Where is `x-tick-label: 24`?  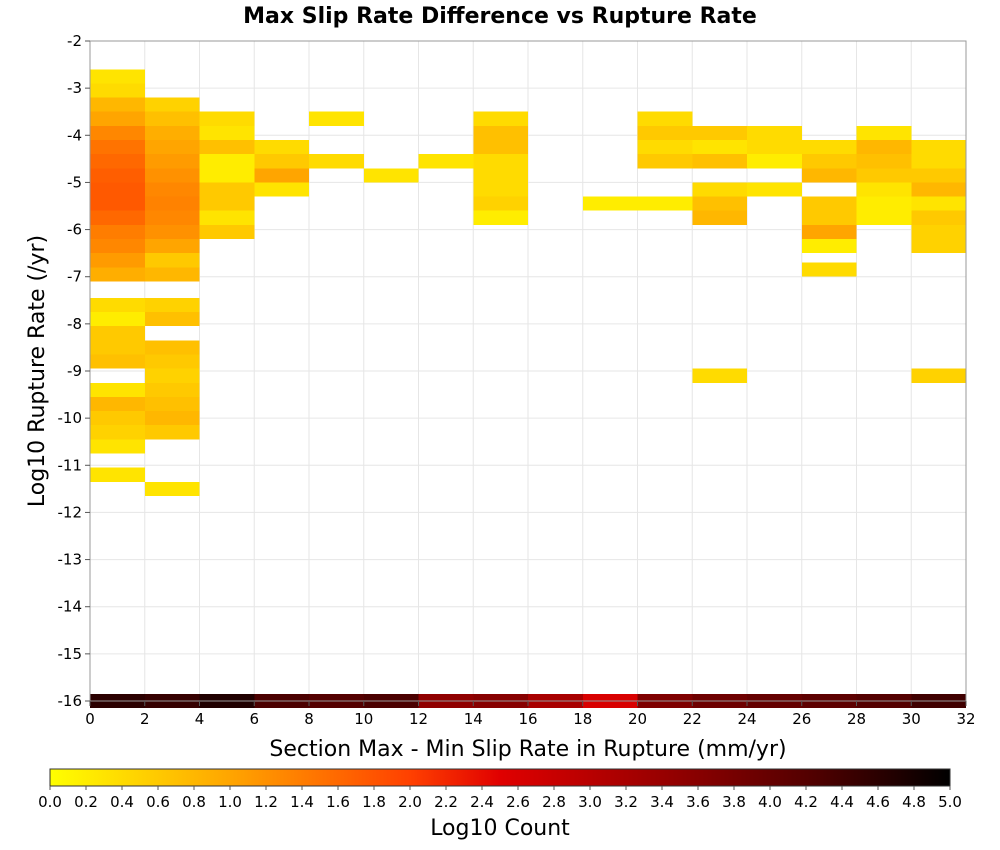 x-tick-label: 24 is located at coordinates (746, 719).